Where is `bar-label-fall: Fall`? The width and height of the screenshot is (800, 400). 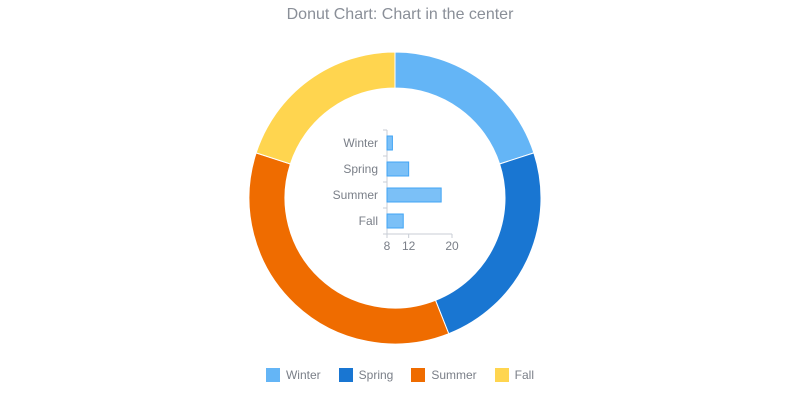
bar-label-fall: Fall is located at coordinates (368, 221).